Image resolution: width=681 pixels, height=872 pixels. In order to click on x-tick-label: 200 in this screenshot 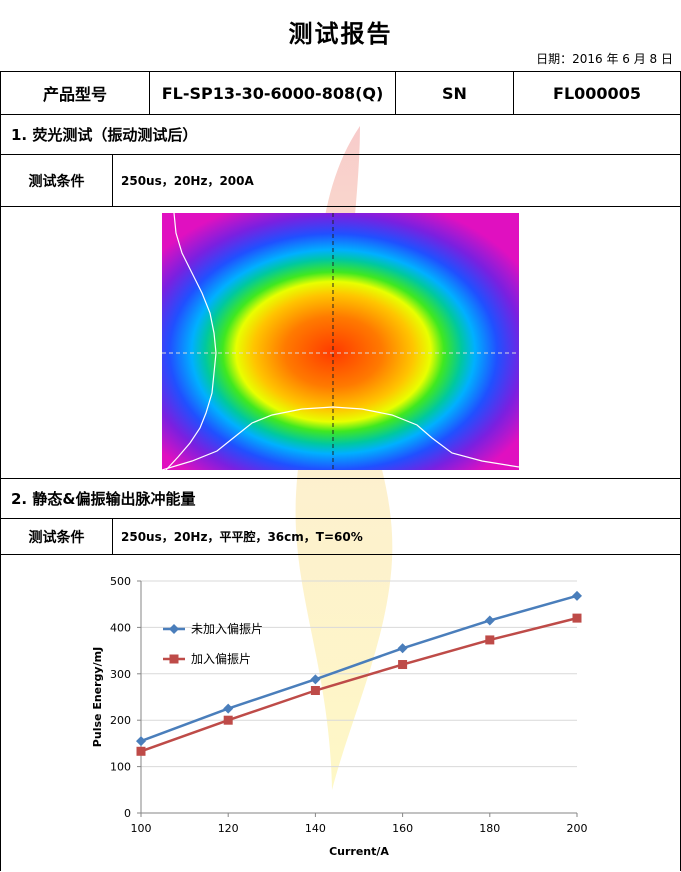, I will do `click(577, 828)`.